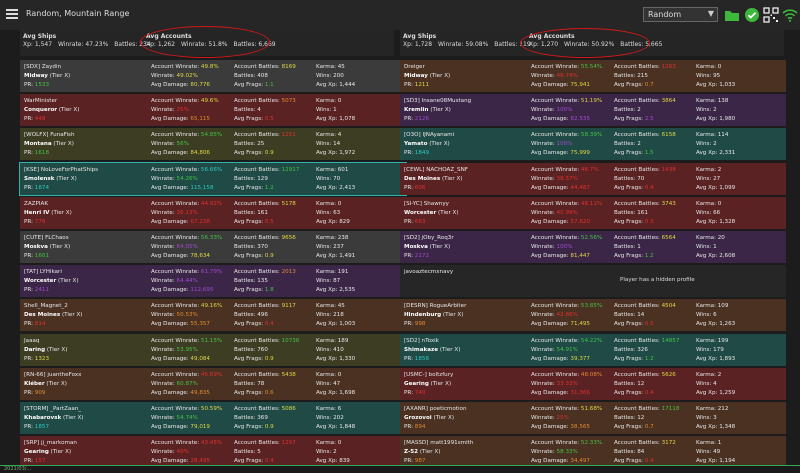  What do you see at coordinates (180, 222) in the screenshot?
I see `avg-damage: Avg Damage: 67,238` at bounding box center [180, 222].